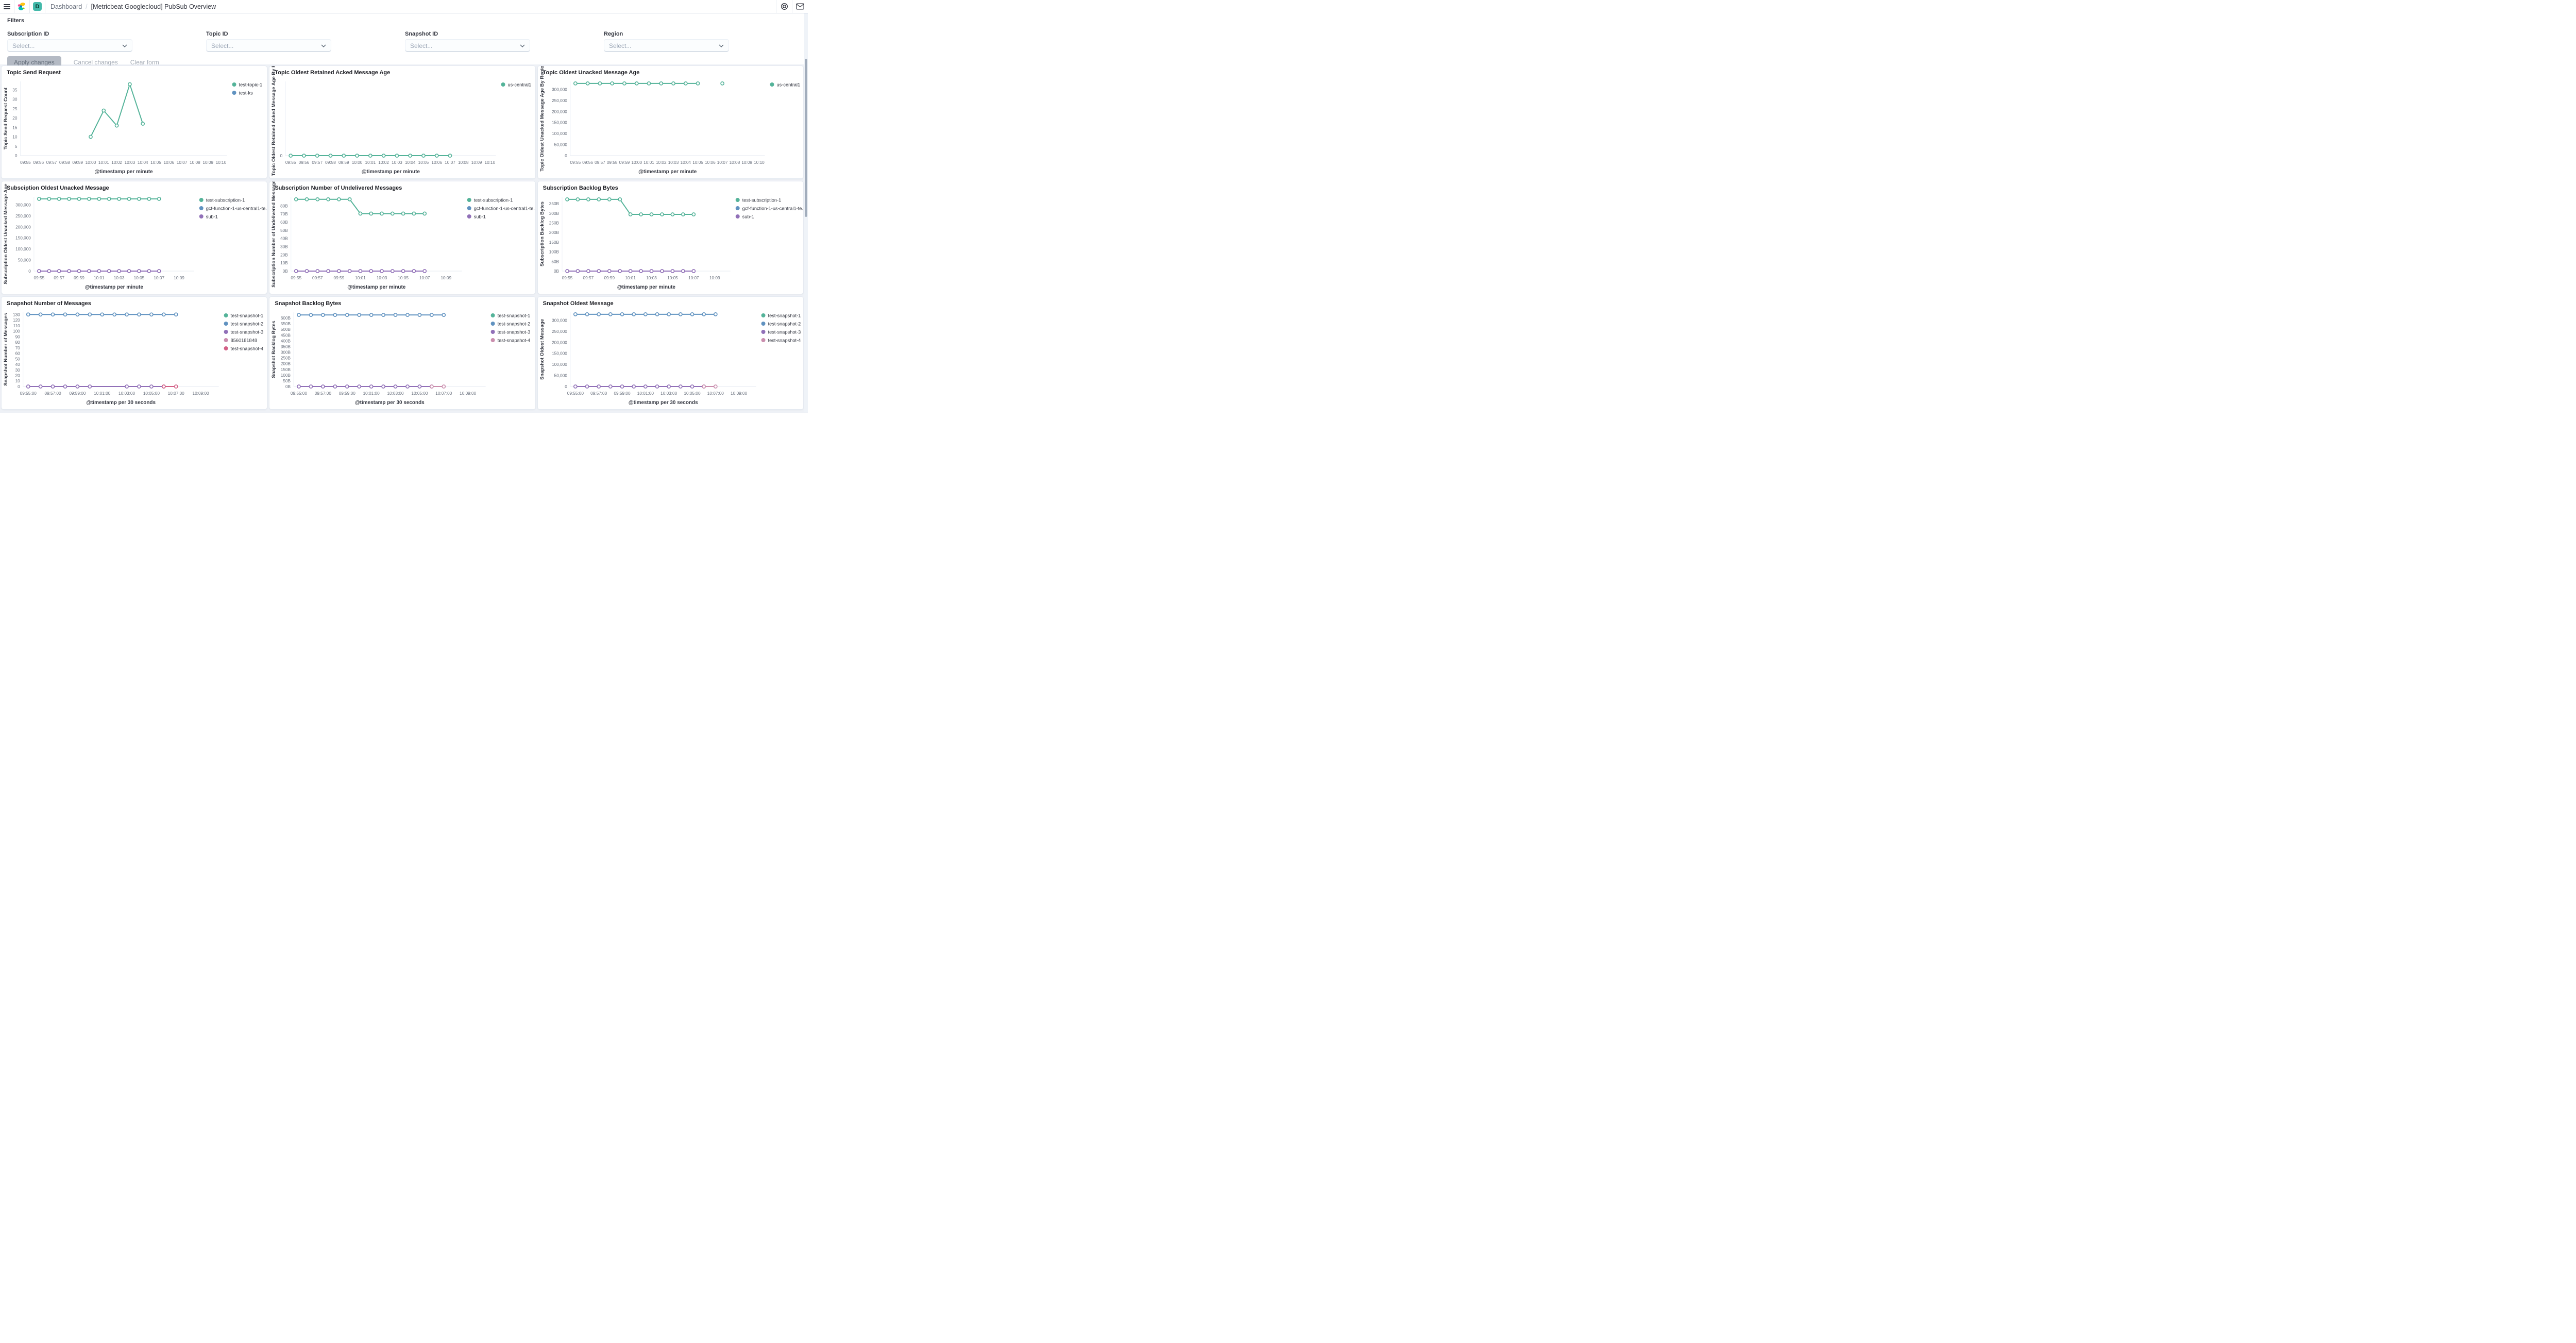  I want to click on breadcrumb-dashboard: Dashboard, so click(66, 6).